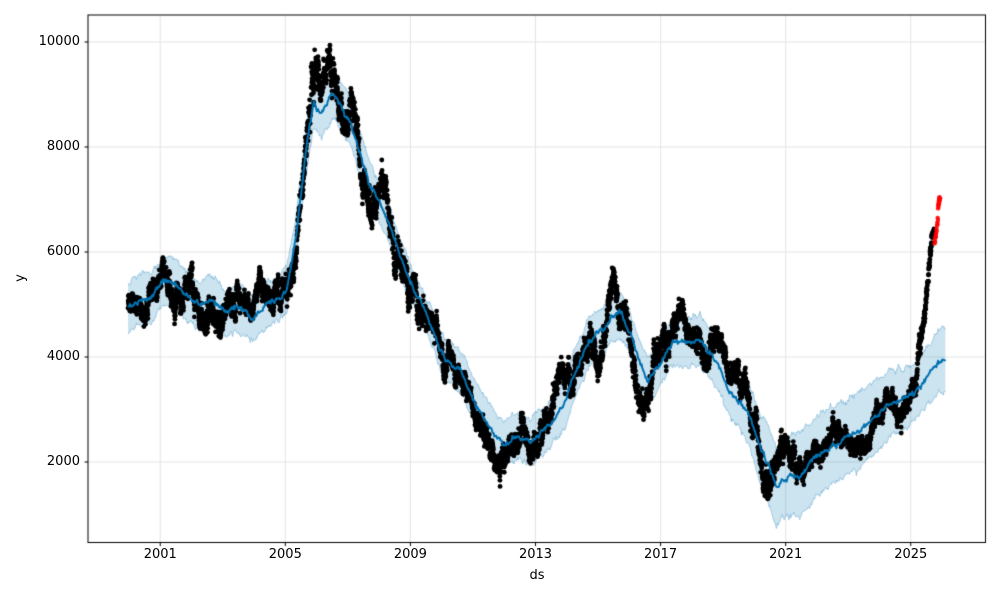  I want to click on x-tick-label-2013: 2013, so click(535, 554).